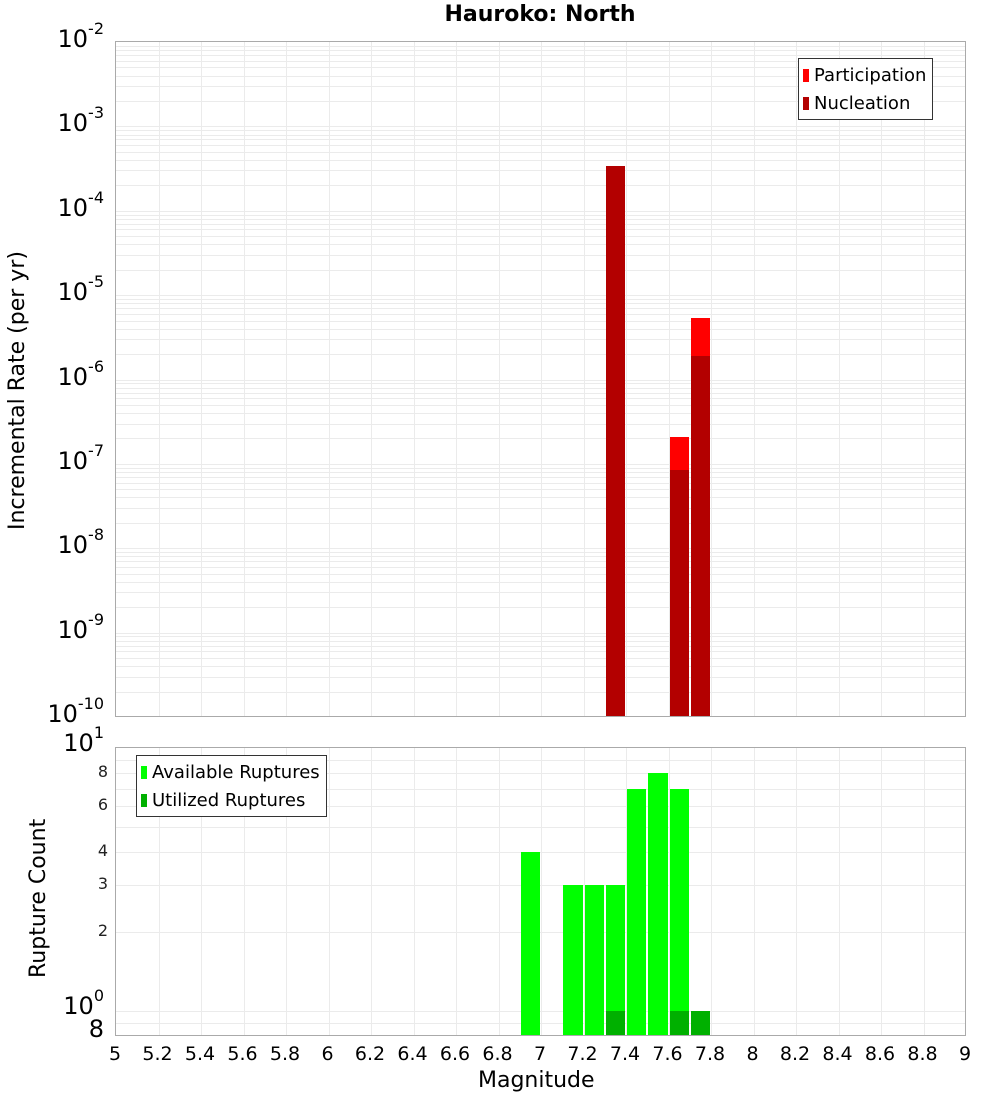  Describe the element at coordinates (679, 592) in the screenshot. I see `bar-nucleation` at that location.